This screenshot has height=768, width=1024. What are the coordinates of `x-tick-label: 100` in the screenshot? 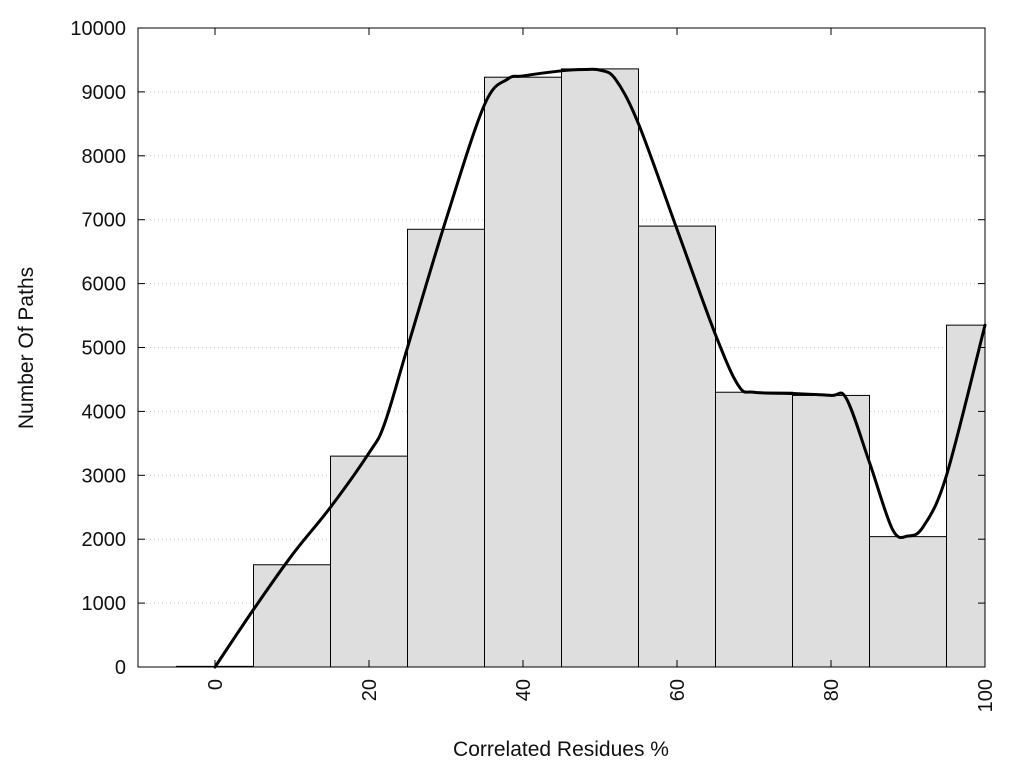 It's located at (986, 695).